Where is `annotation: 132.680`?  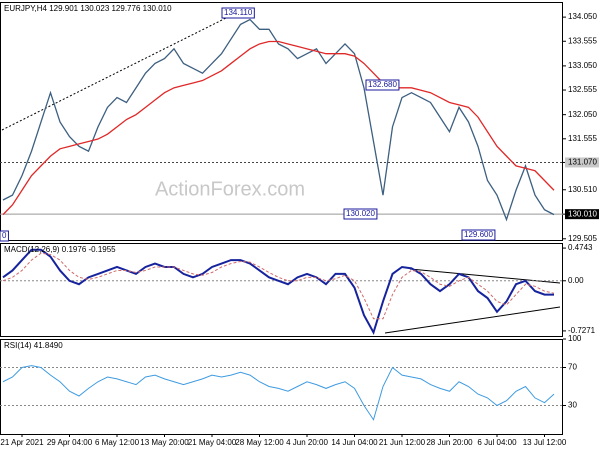 annotation: 132.680 is located at coordinates (382, 84).